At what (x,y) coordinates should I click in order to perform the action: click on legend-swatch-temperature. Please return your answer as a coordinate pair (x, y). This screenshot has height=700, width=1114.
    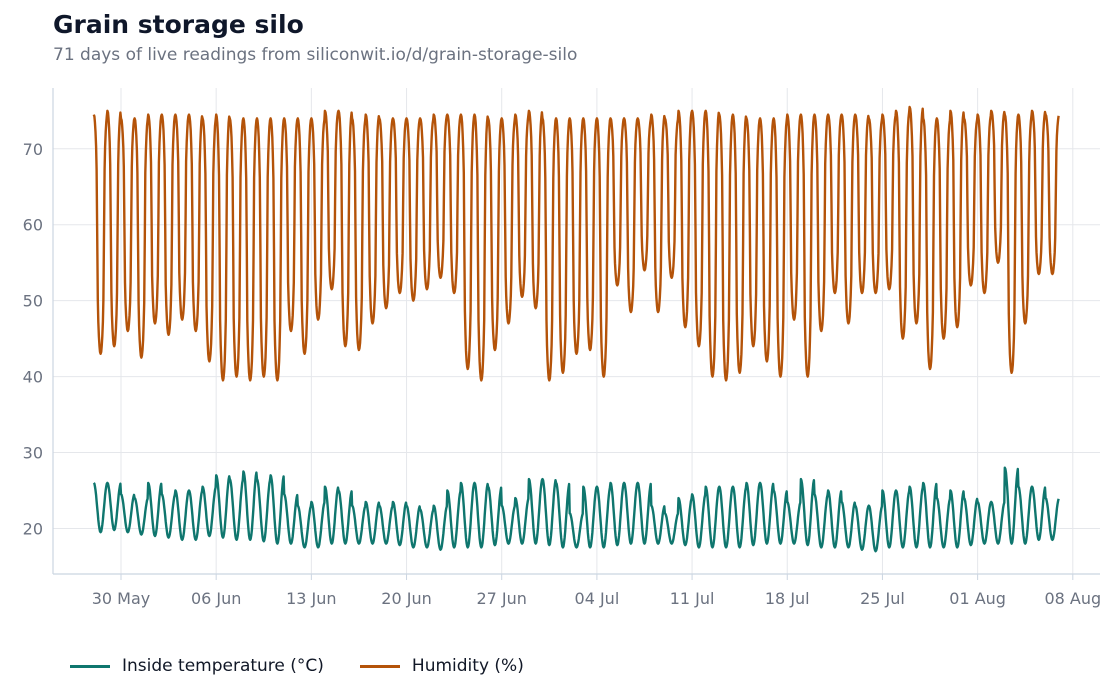
    Looking at the image, I should click on (90, 666).